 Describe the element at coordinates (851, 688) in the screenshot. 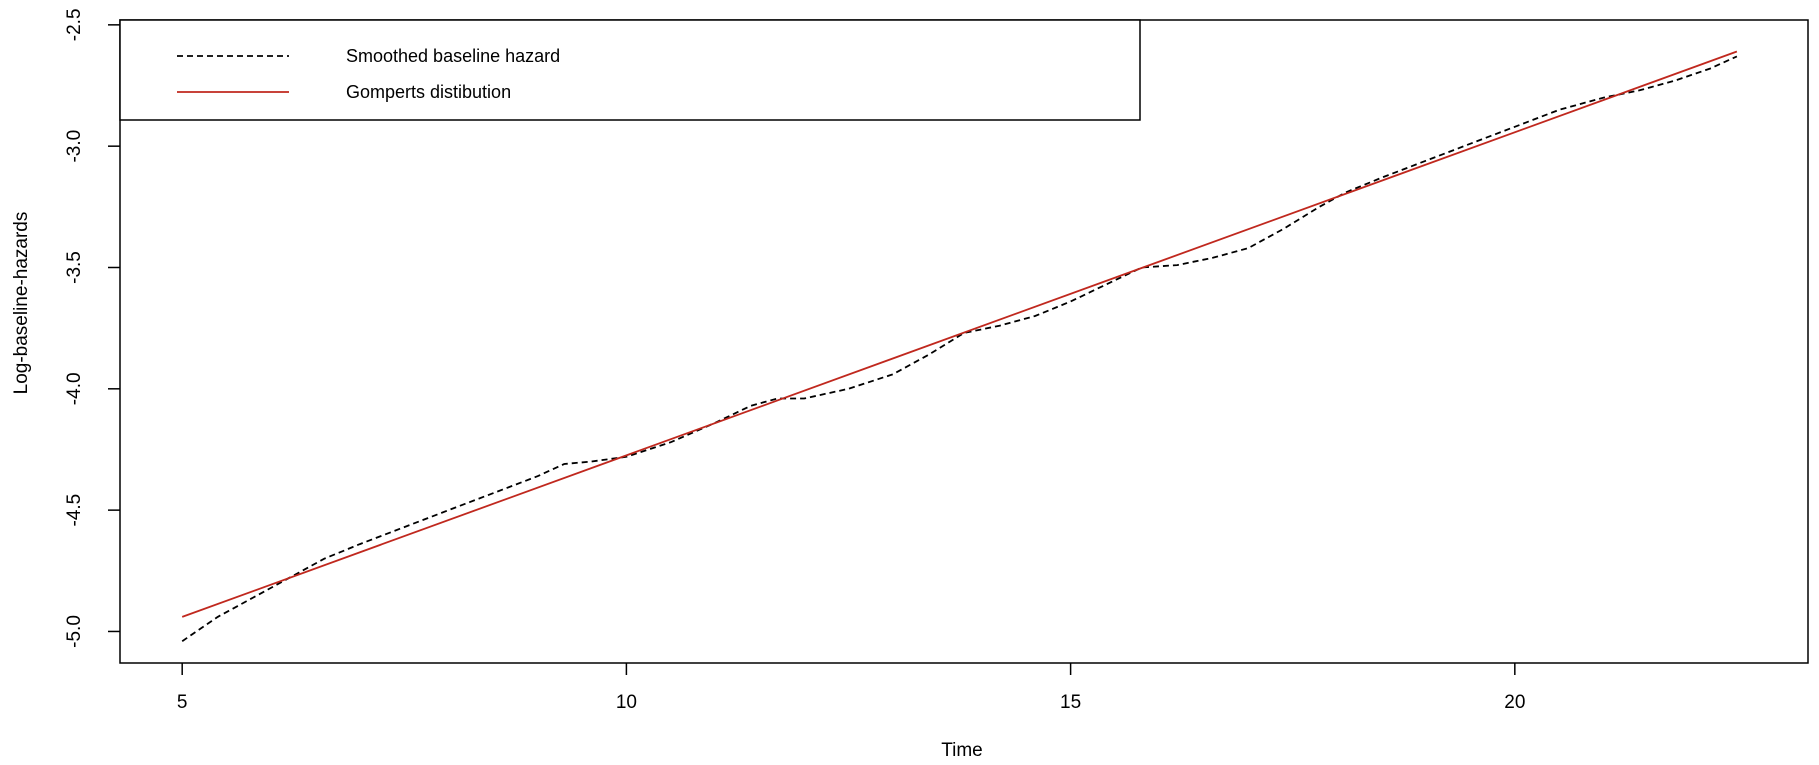

I see `x-axis: 5 10 15 20` at that location.